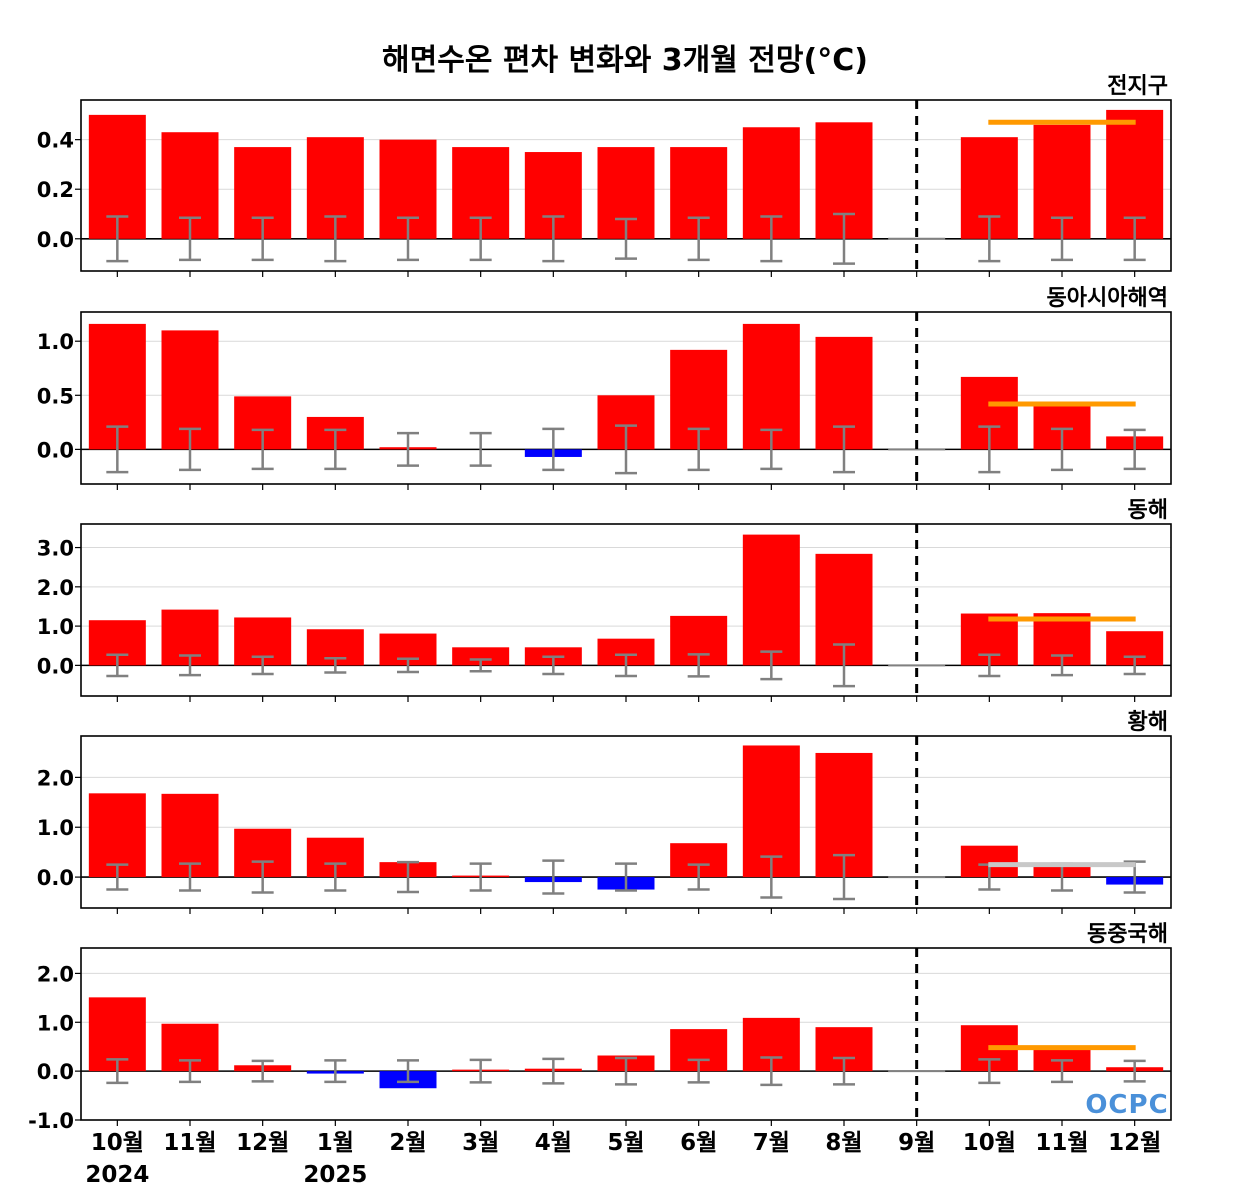 This screenshot has width=1250, height=1200. Describe the element at coordinates (1127, 934) in the screenshot. I see `panel-title: 동중국해` at that location.